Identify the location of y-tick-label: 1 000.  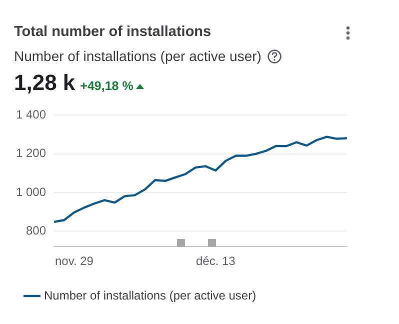
(31, 191).